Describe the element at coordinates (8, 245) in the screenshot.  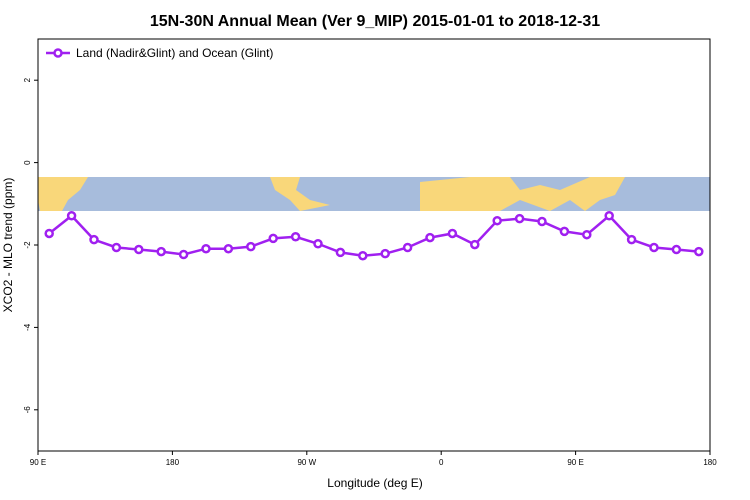
I see `y-axis-label: XCO2 - MLO trend (ppm)` at that location.